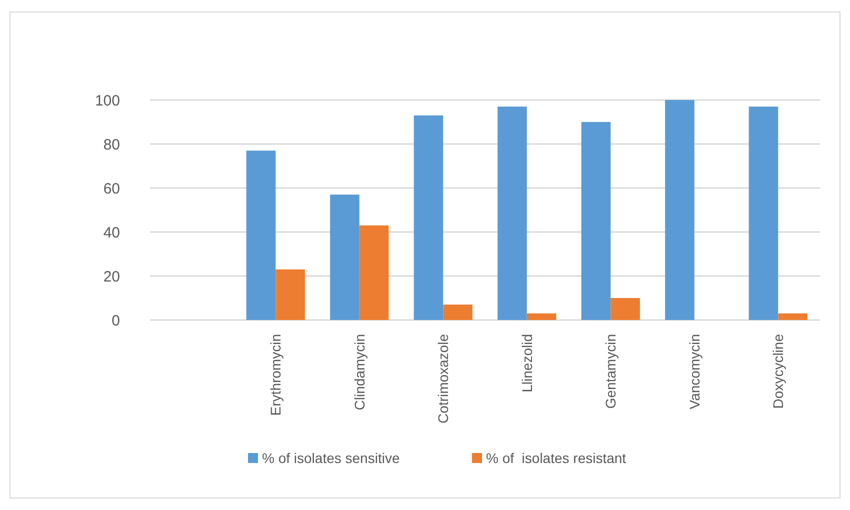 The image size is (850, 510). I want to click on x-tick-label: Llinezolid, so click(526, 363).